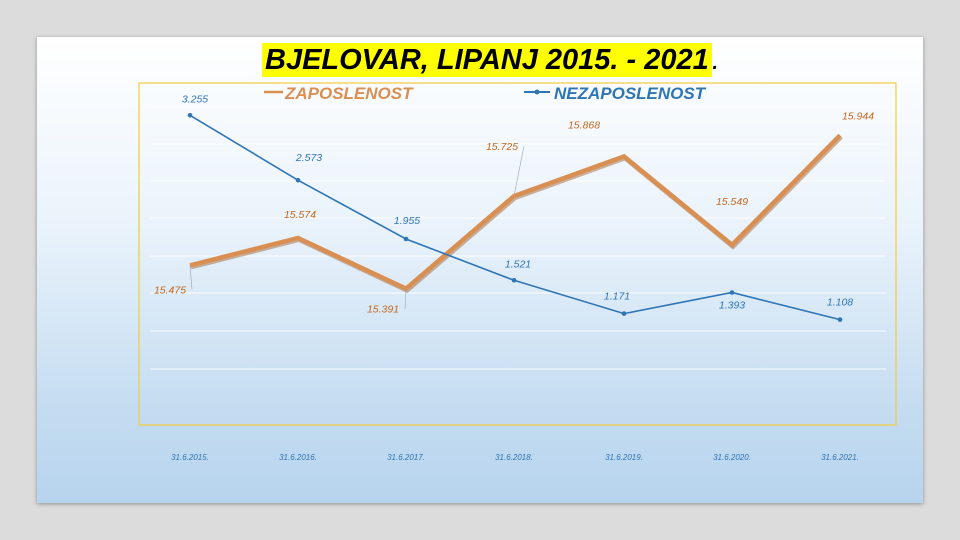  Describe the element at coordinates (732, 305) in the screenshot. I see `data-label-nezaposlenost: 1.393` at that location.